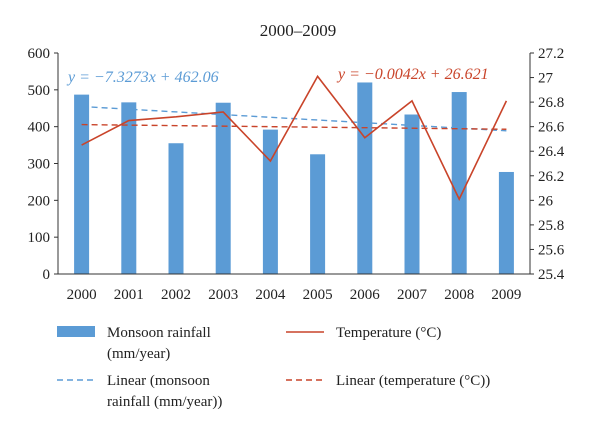 The image size is (600, 430). I want to click on legend-label: Linear (temperature (°C)), so click(413, 381).